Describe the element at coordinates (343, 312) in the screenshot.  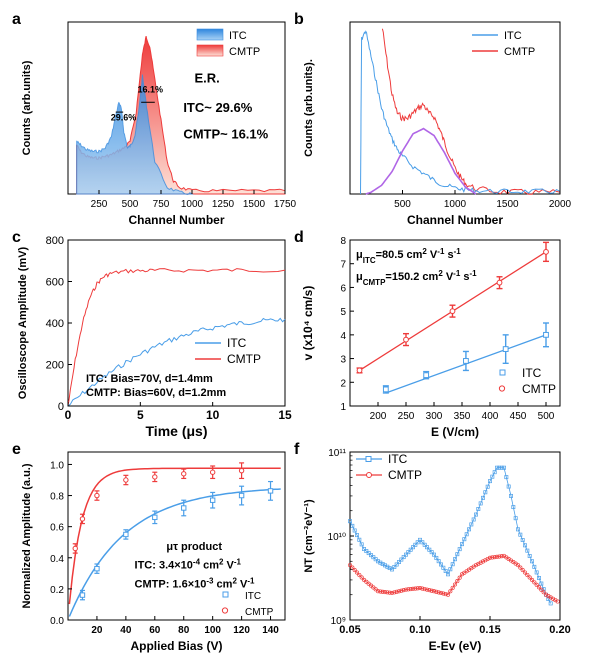
I see `y-tick-label: 5` at that location.